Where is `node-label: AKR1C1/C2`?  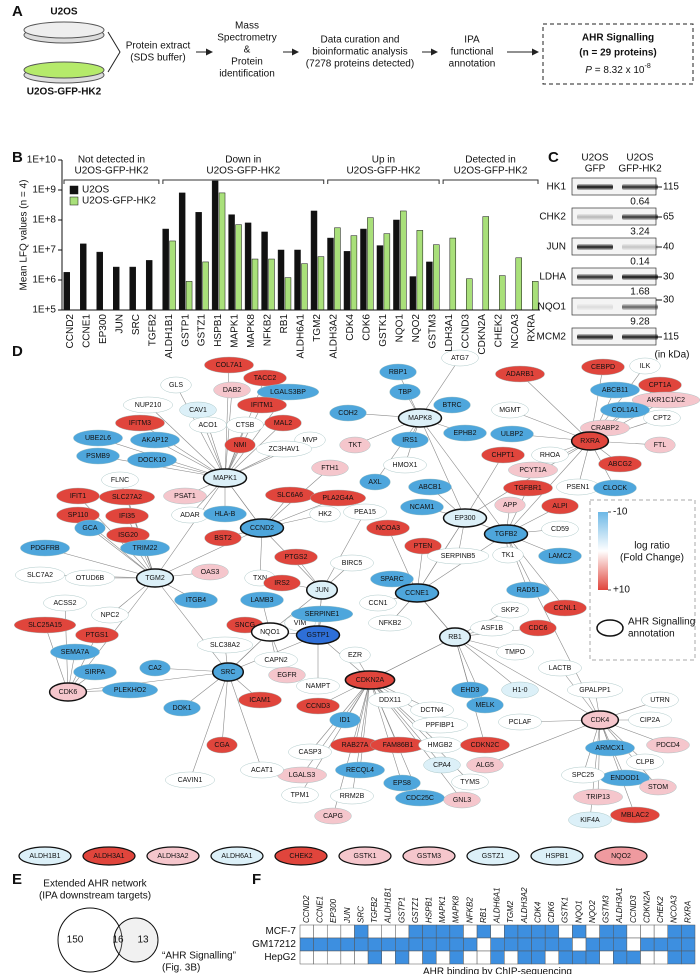 node-label: AKR1C1/C2 is located at coordinates (666, 400).